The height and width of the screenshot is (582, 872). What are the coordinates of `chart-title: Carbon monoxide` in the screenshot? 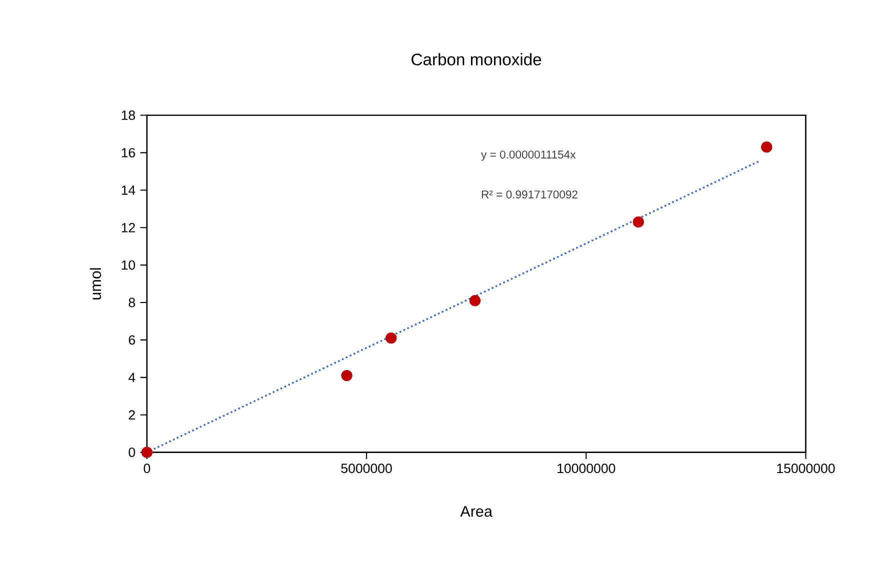 It's located at (477, 59).